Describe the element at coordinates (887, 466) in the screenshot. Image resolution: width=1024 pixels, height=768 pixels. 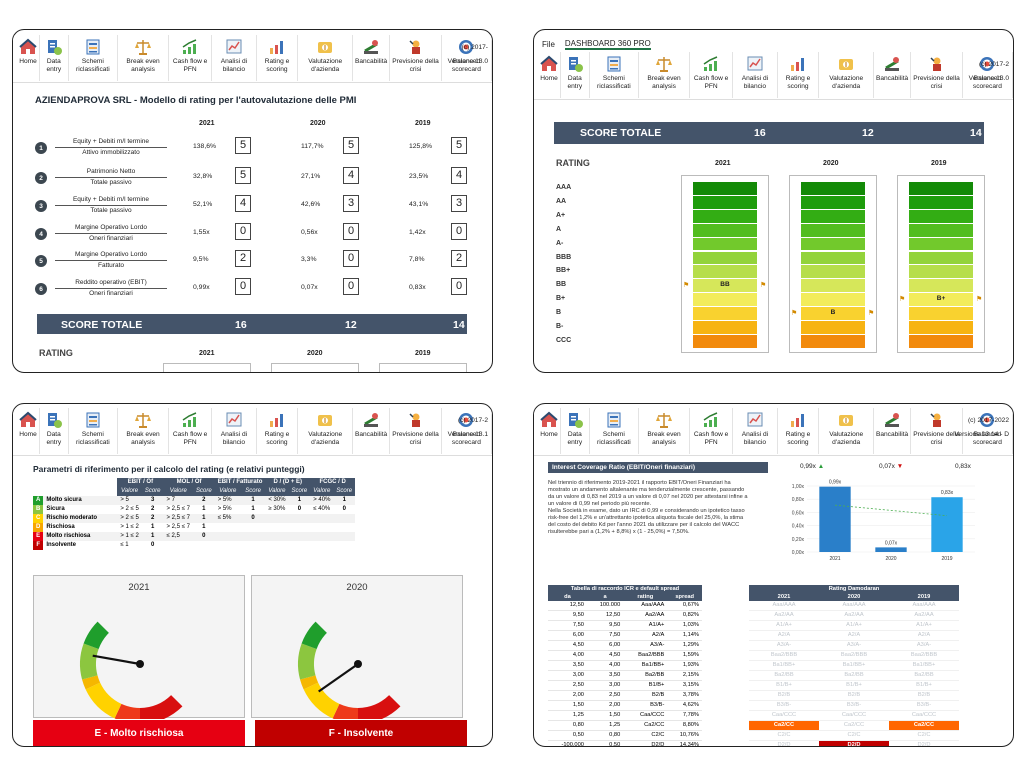
I see `kpi-value: 0,07x` at that location.